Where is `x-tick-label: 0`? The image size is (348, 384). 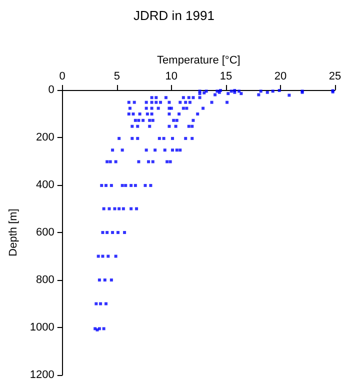
x-tick-label: 0 is located at coordinates (62, 76).